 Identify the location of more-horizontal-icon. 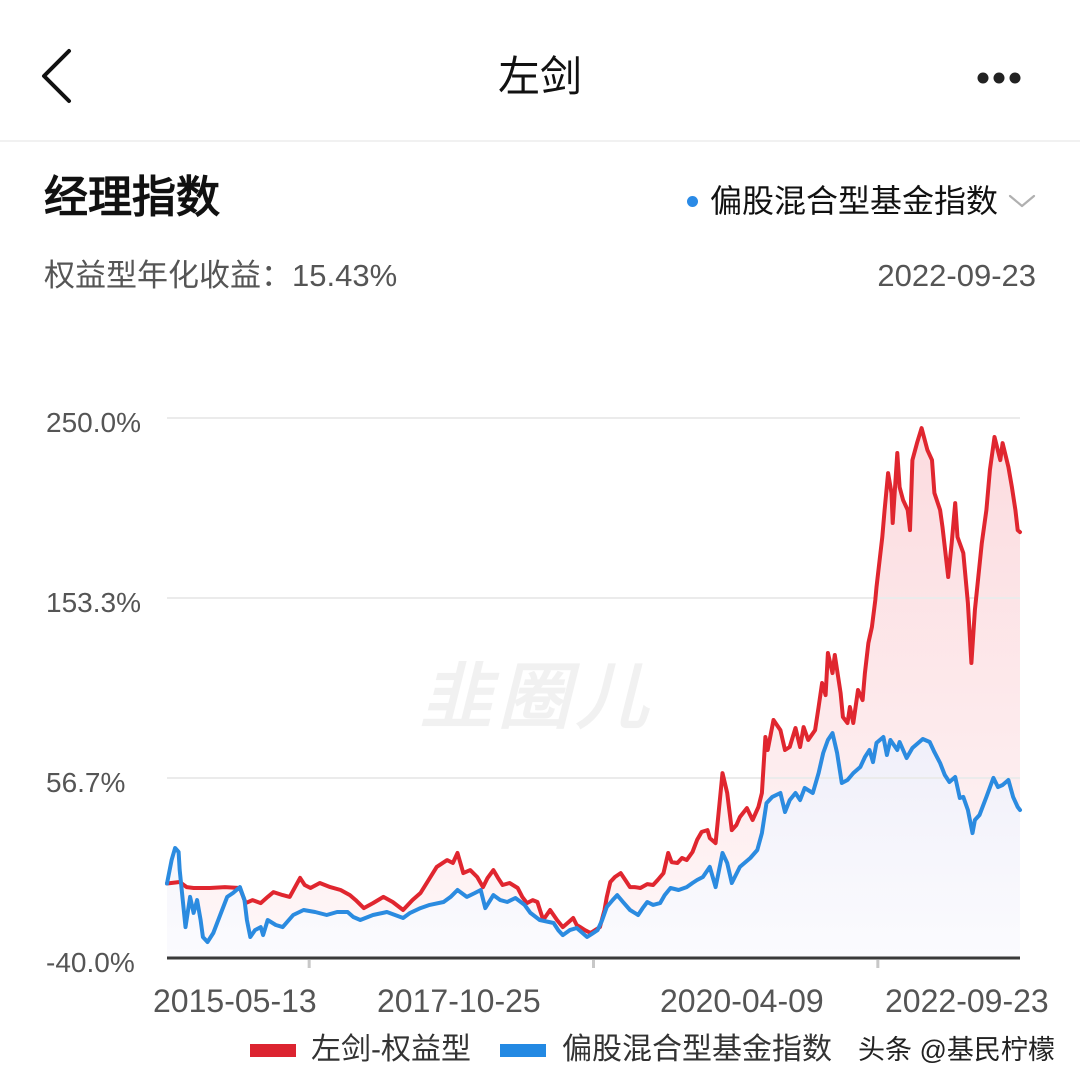
(999, 78).